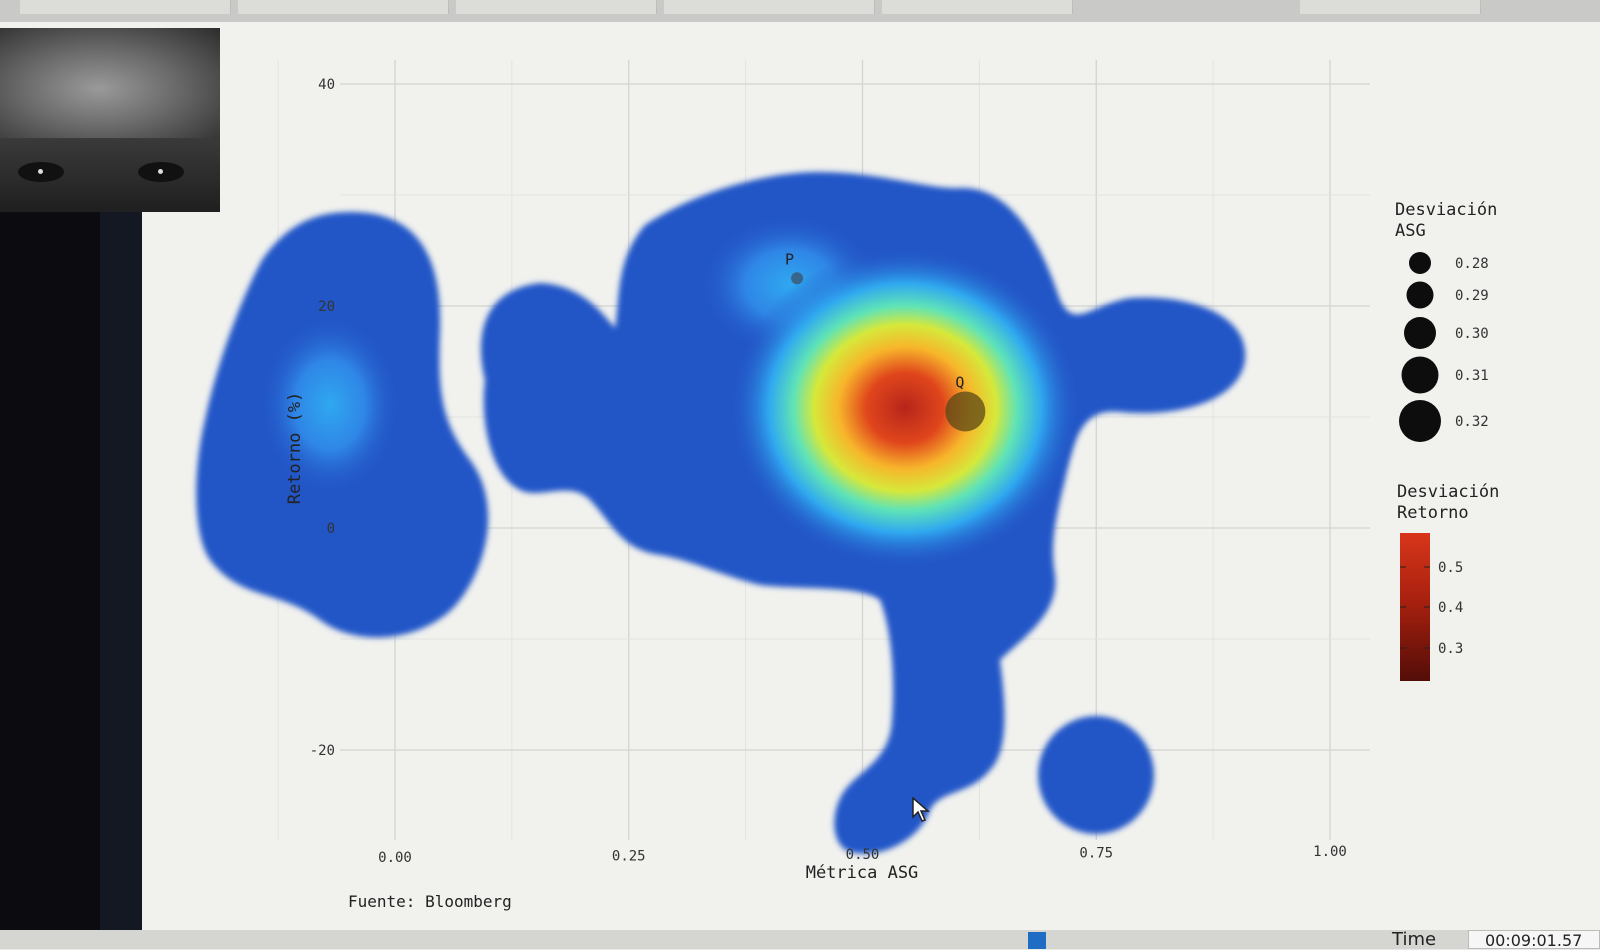 The image size is (1600, 950). Describe the element at coordinates (121, 574) in the screenshot. I see `left-dark-stripe` at that location.